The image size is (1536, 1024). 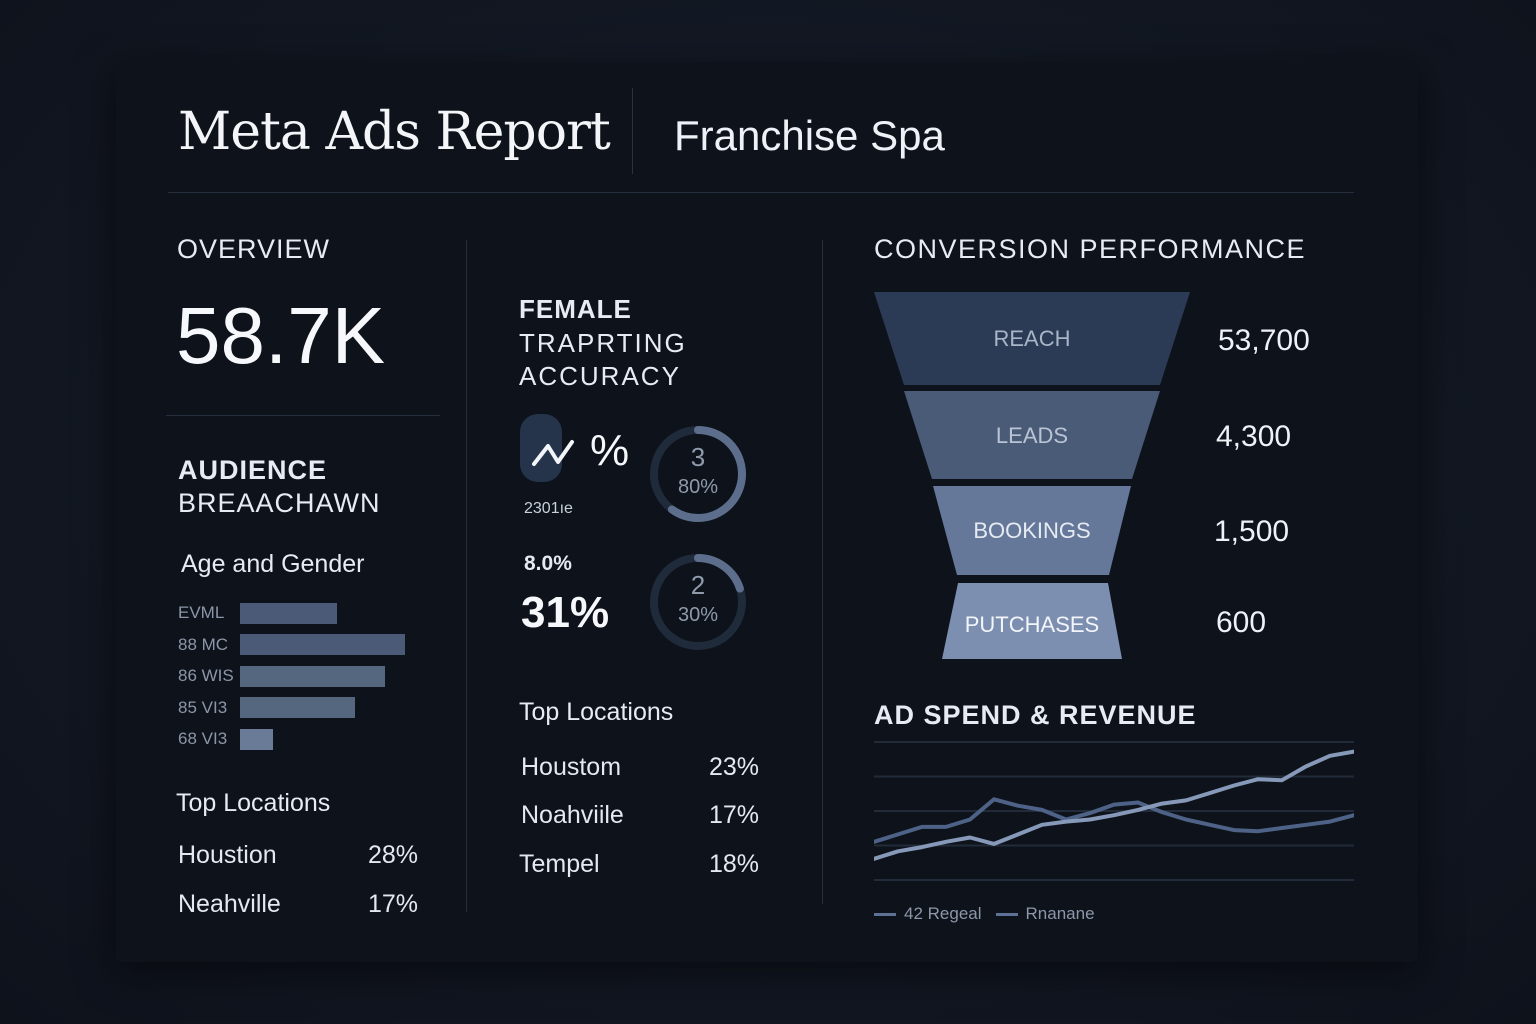 I want to click on legend-label: 42 Regeal, so click(x=943, y=913).